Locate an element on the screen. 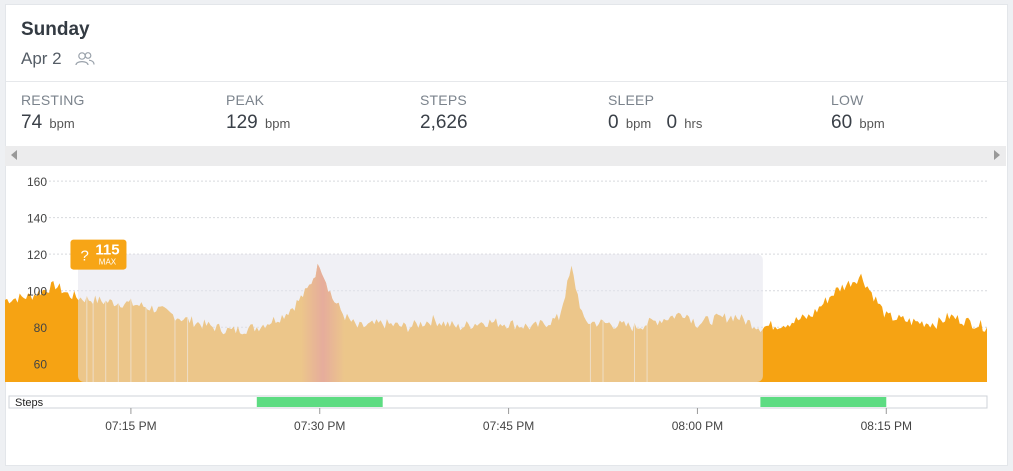 This screenshot has height=471, width=1013. max-value: 115 is located at coordinates (107, 250).